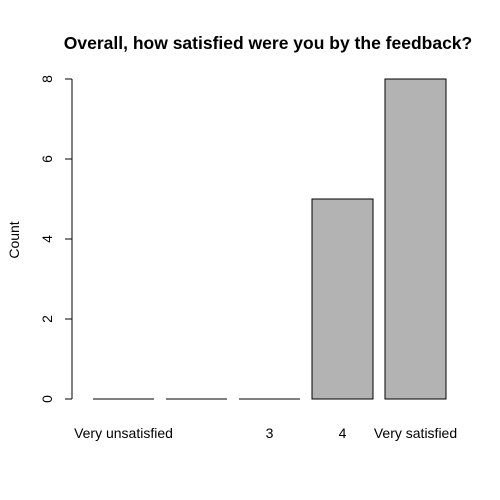 This screenshot has height=500, width=500. Describe the element at coordinates (47, 239) in the screenshot. I see `y-tick-label: 4` at that location.